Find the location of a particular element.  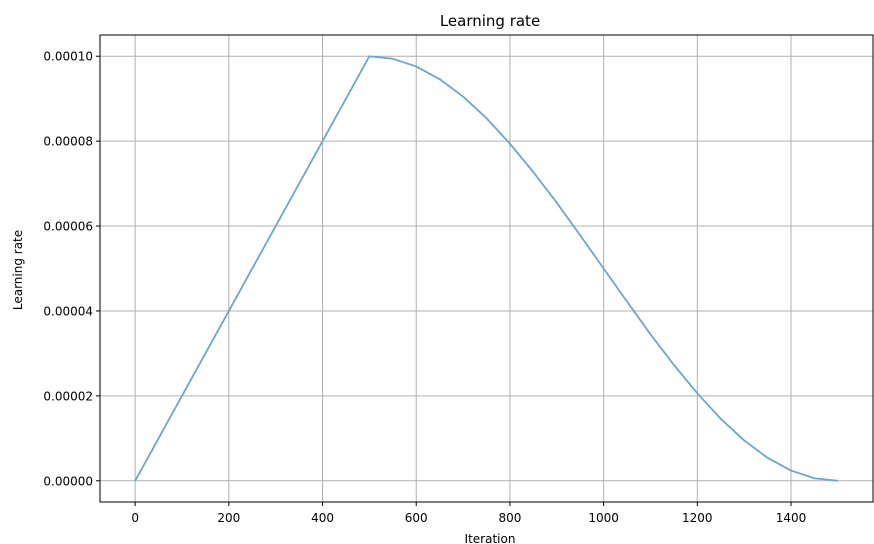

x-tick-label: 400 is located at coordinates (322, 518).